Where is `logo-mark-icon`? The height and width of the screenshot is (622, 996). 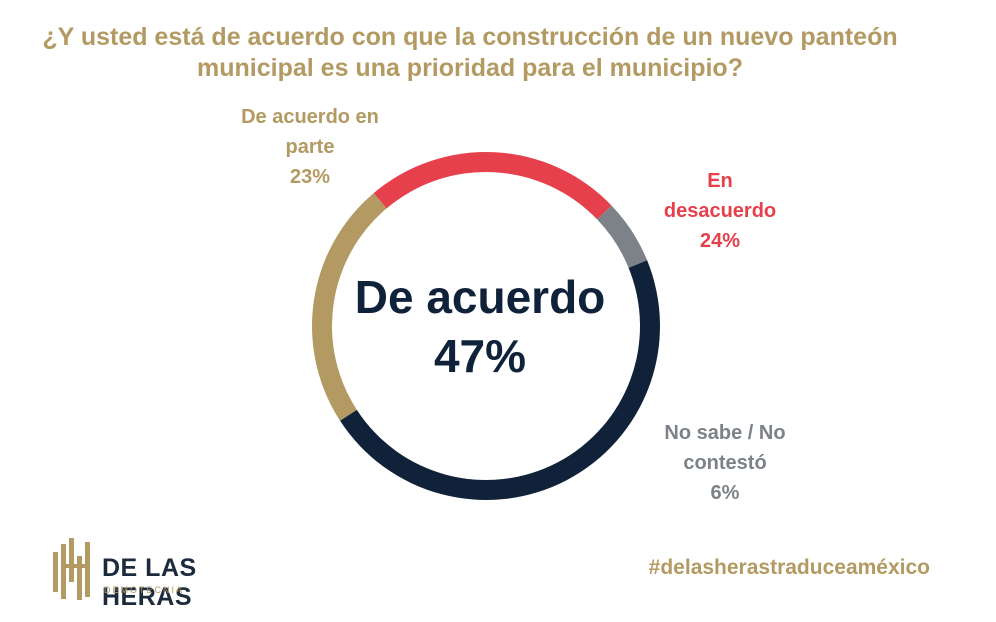 logo-mark-icon is located at coordinates (71, 569).